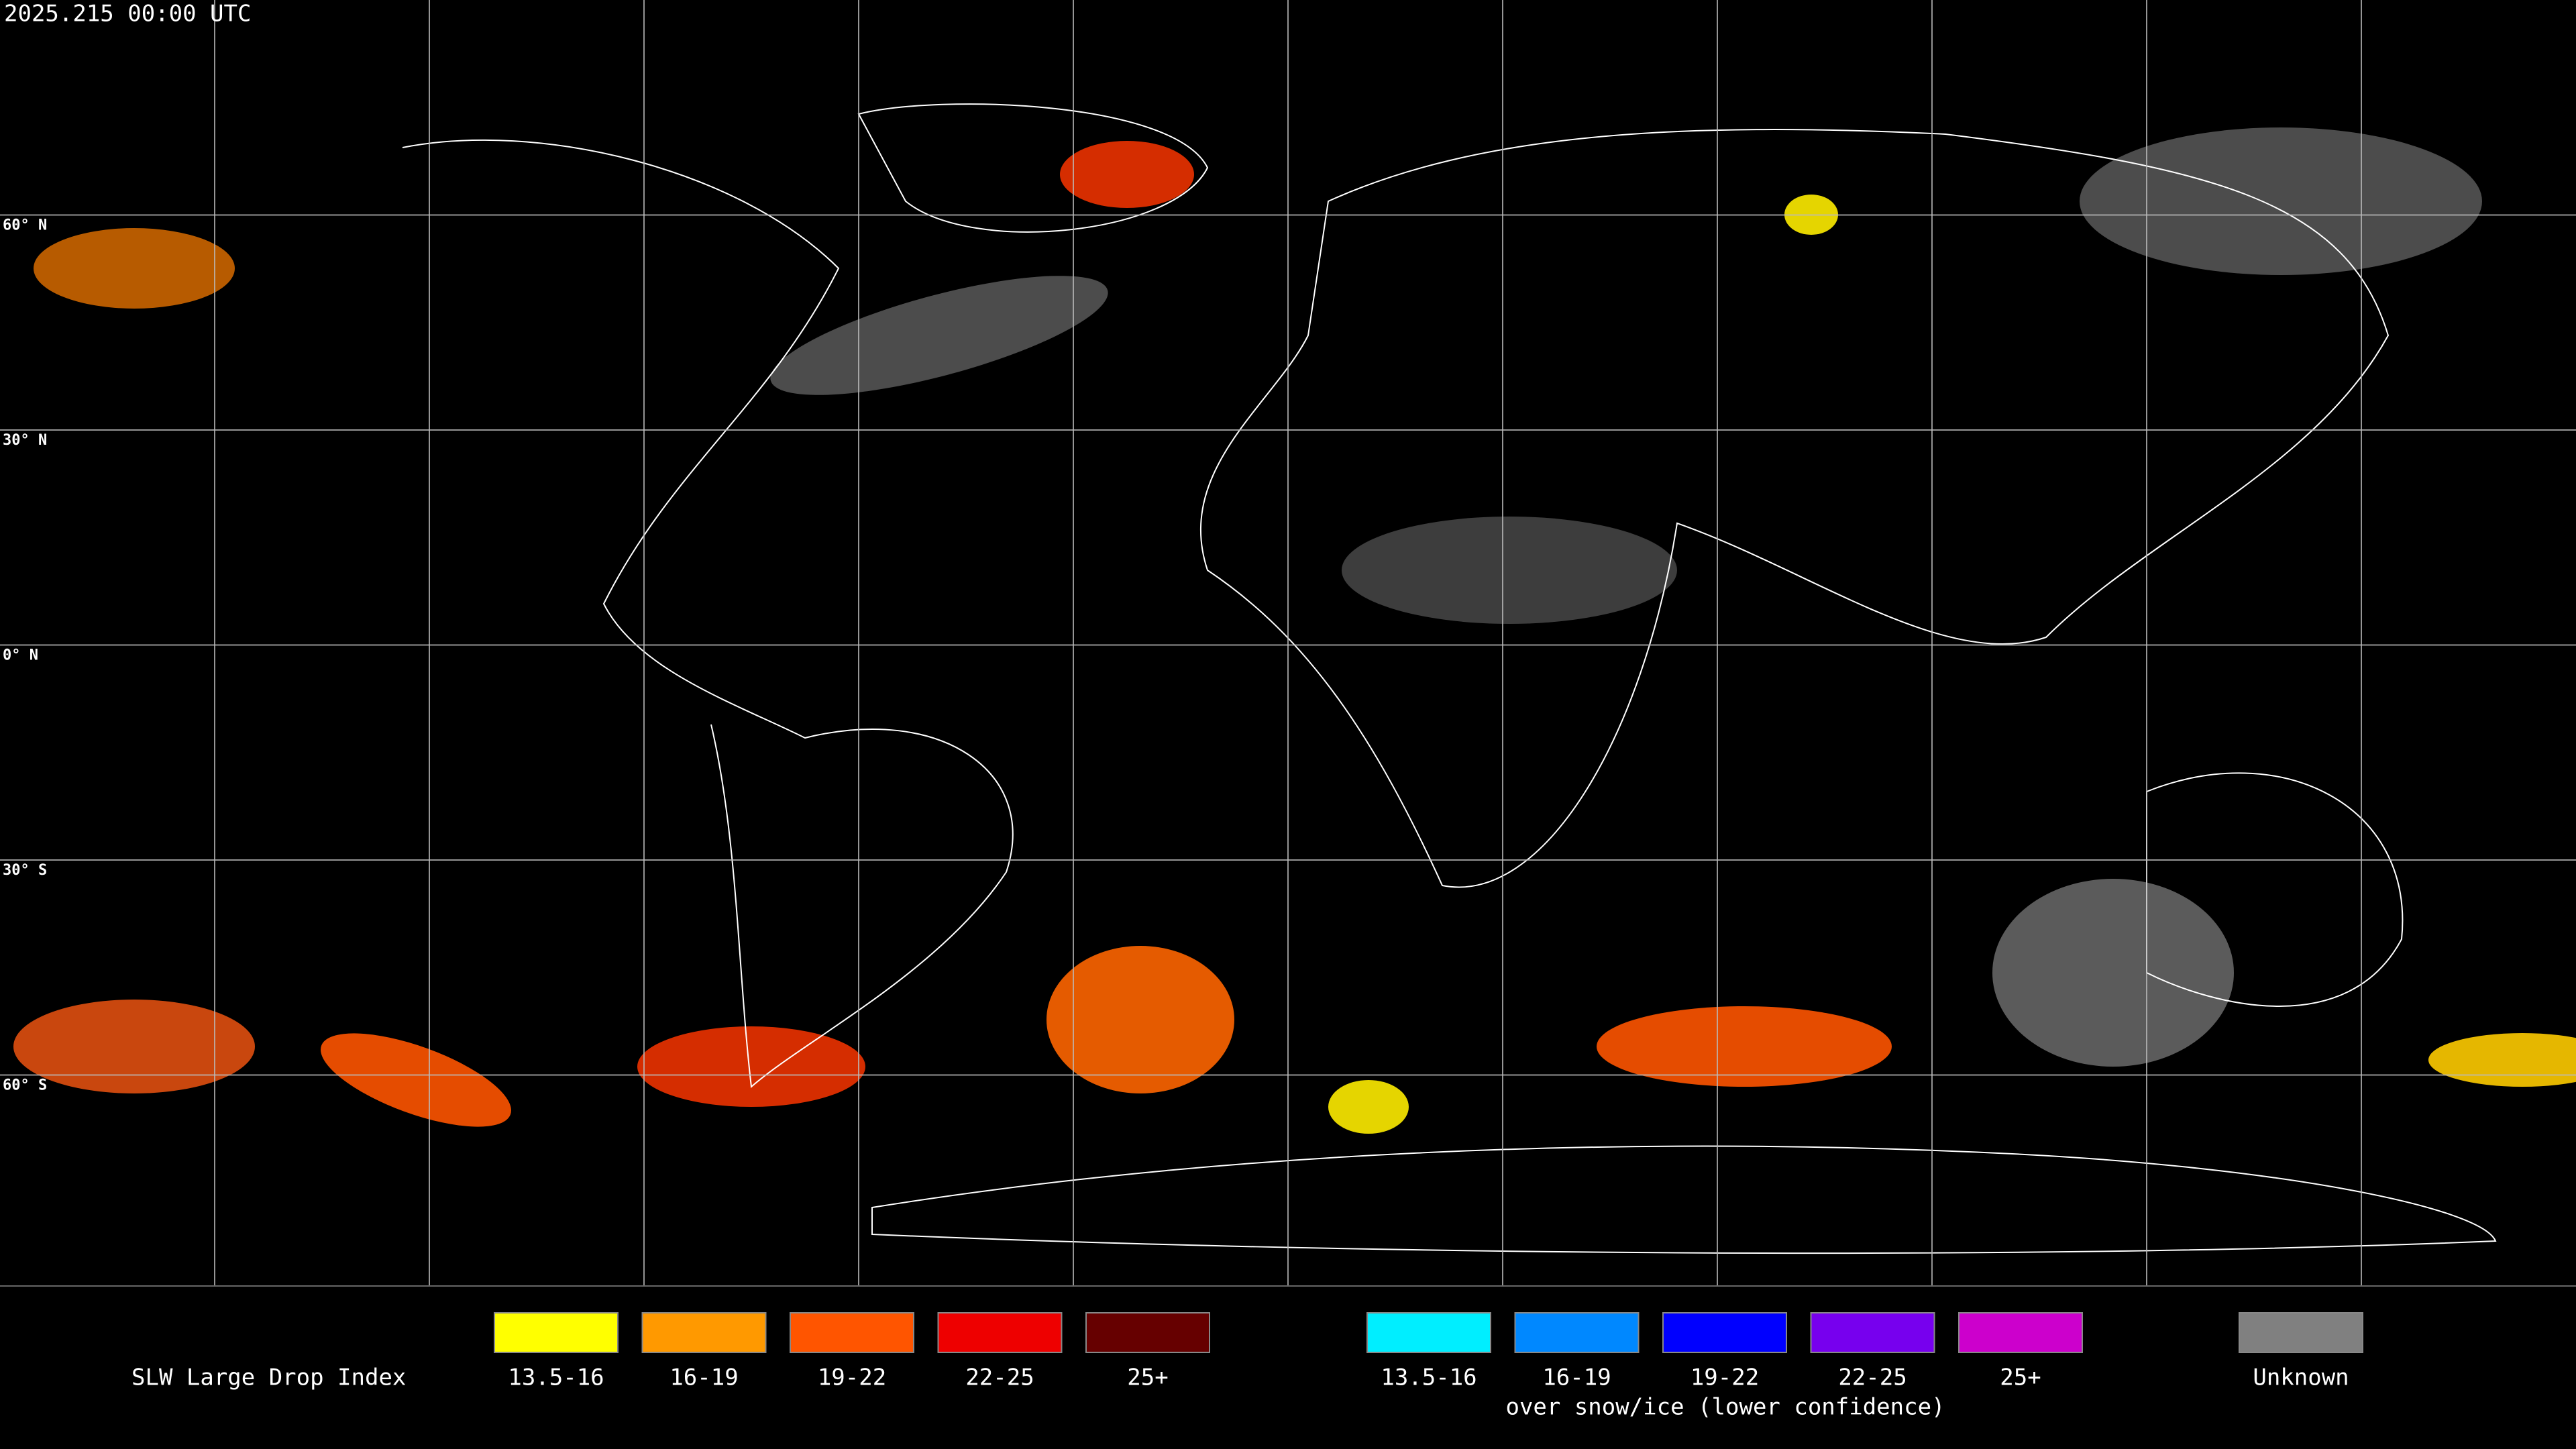 Image resolution: width=2576 pixels, height=1449 pixels. What do you see at coordinates (25, 870) in the screenshot?
I see `latitude-label: 30° S` at bounding box center [25, 870].